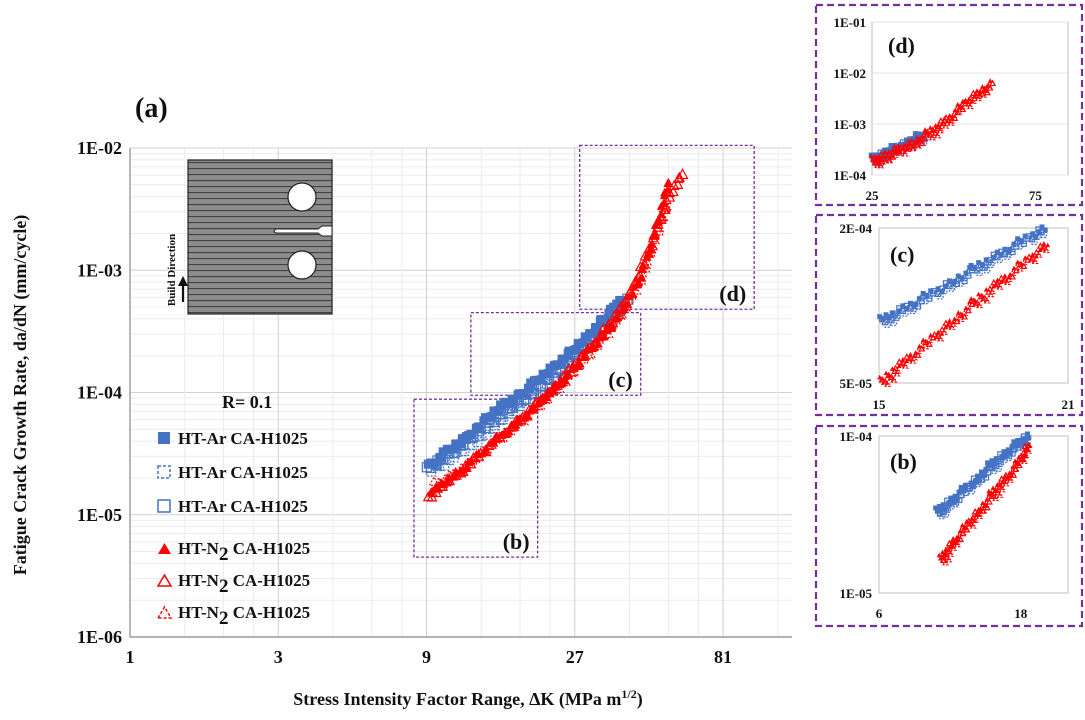  What do you see at coordinates (879, 613) in the screenshot?
I see `inset-x-tick-label: 6` at bounding box center [879, 613].